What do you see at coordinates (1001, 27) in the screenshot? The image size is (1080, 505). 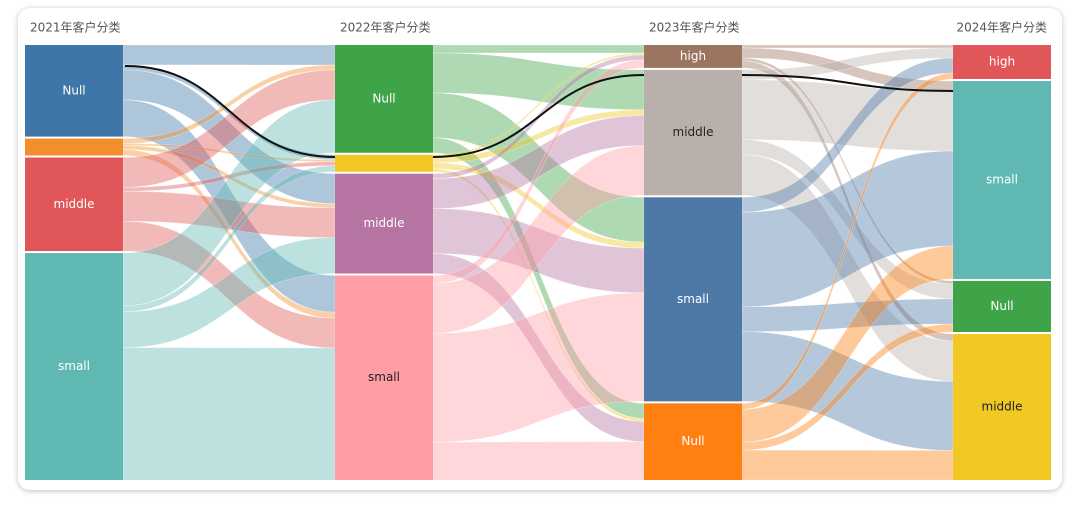 I see `column-title: 2024年客户分类` at bounding box center [1001, 27].